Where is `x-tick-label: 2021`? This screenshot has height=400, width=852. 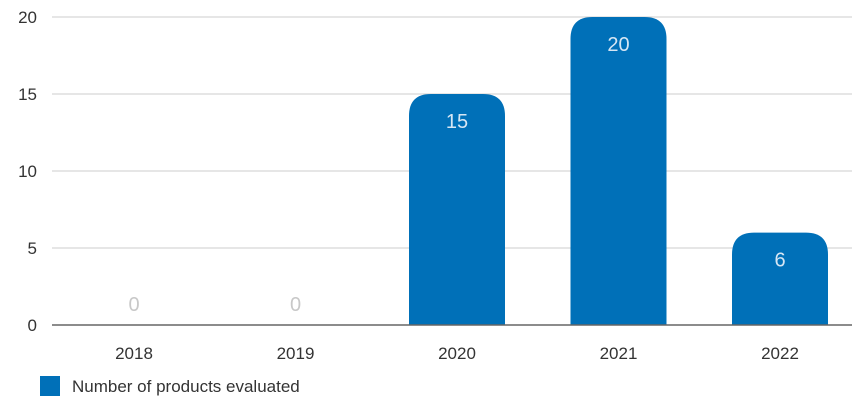
x-tick-label: 2021 is located at coordinates (619, 353).